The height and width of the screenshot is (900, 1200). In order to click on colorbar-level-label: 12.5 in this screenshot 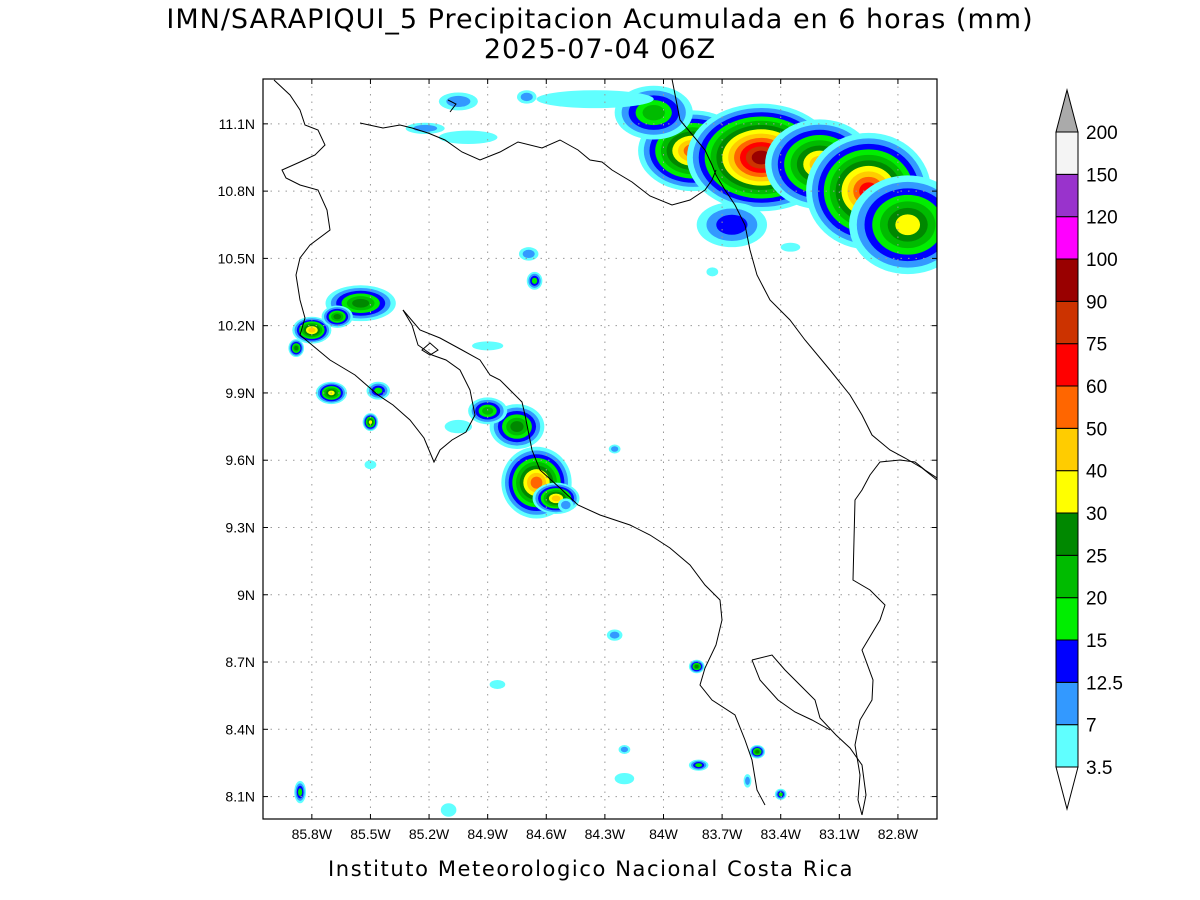, I will do `click(1104, 683)`.